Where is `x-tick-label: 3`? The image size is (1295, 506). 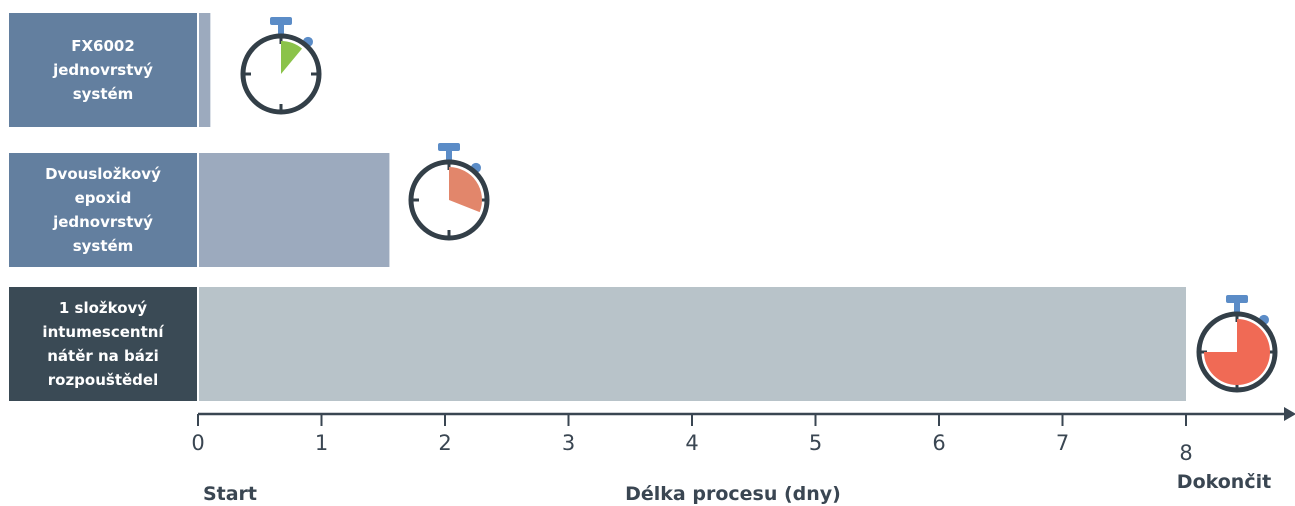 x-tick-label: 3 is located at coordinates (568, 443).